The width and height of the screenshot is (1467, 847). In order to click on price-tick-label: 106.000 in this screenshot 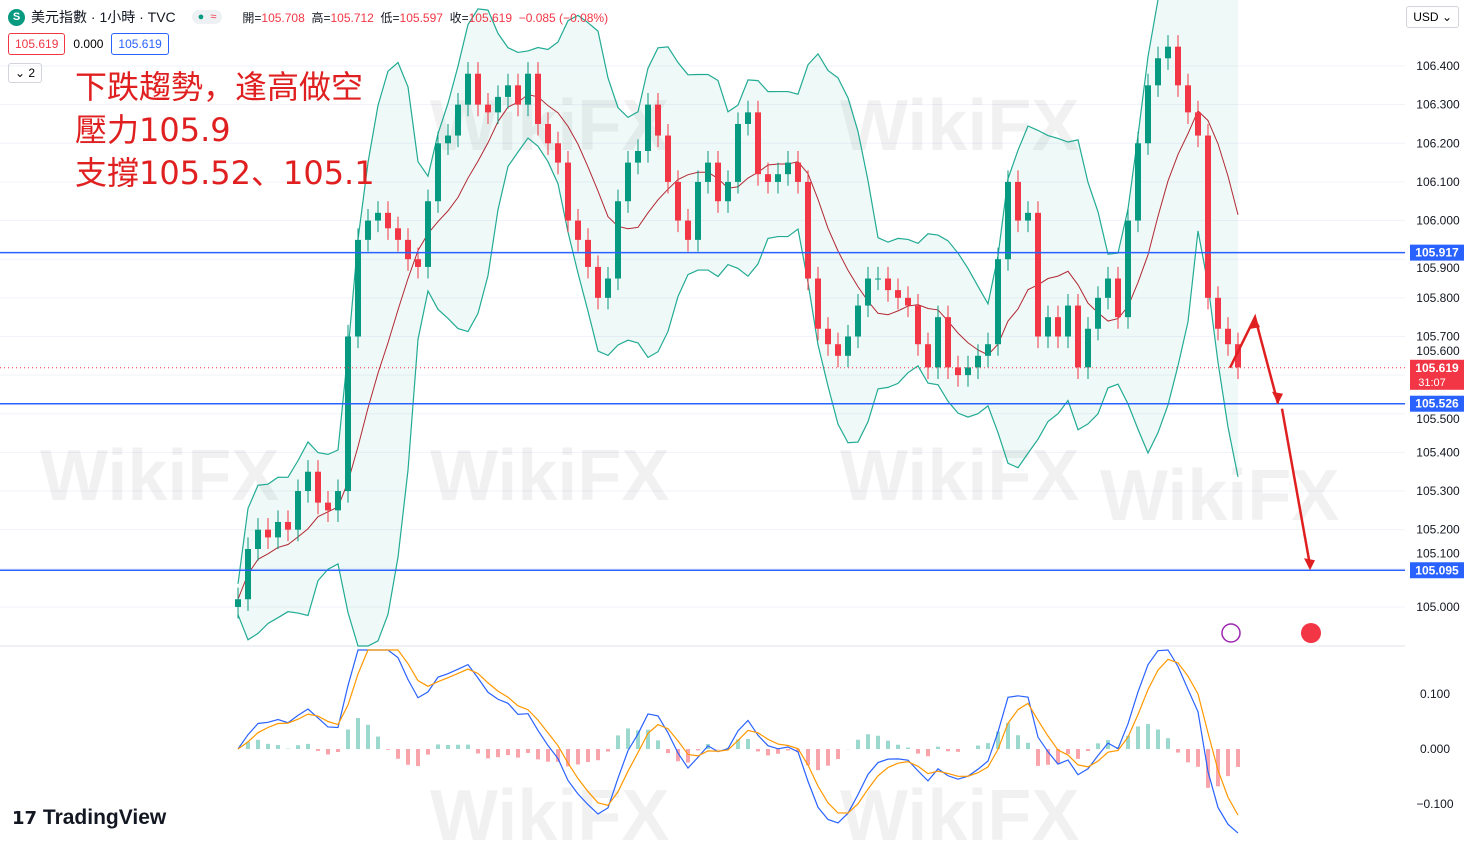, I will do `click(1438, 221)`.